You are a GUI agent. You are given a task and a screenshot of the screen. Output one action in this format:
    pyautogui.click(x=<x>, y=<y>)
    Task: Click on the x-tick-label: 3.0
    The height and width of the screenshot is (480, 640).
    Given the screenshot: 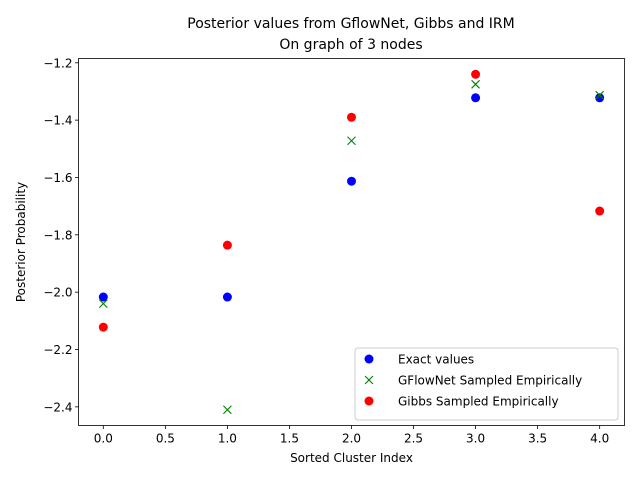 What is the action you would take?
    pyautogui.click(x=475, y=439)
    